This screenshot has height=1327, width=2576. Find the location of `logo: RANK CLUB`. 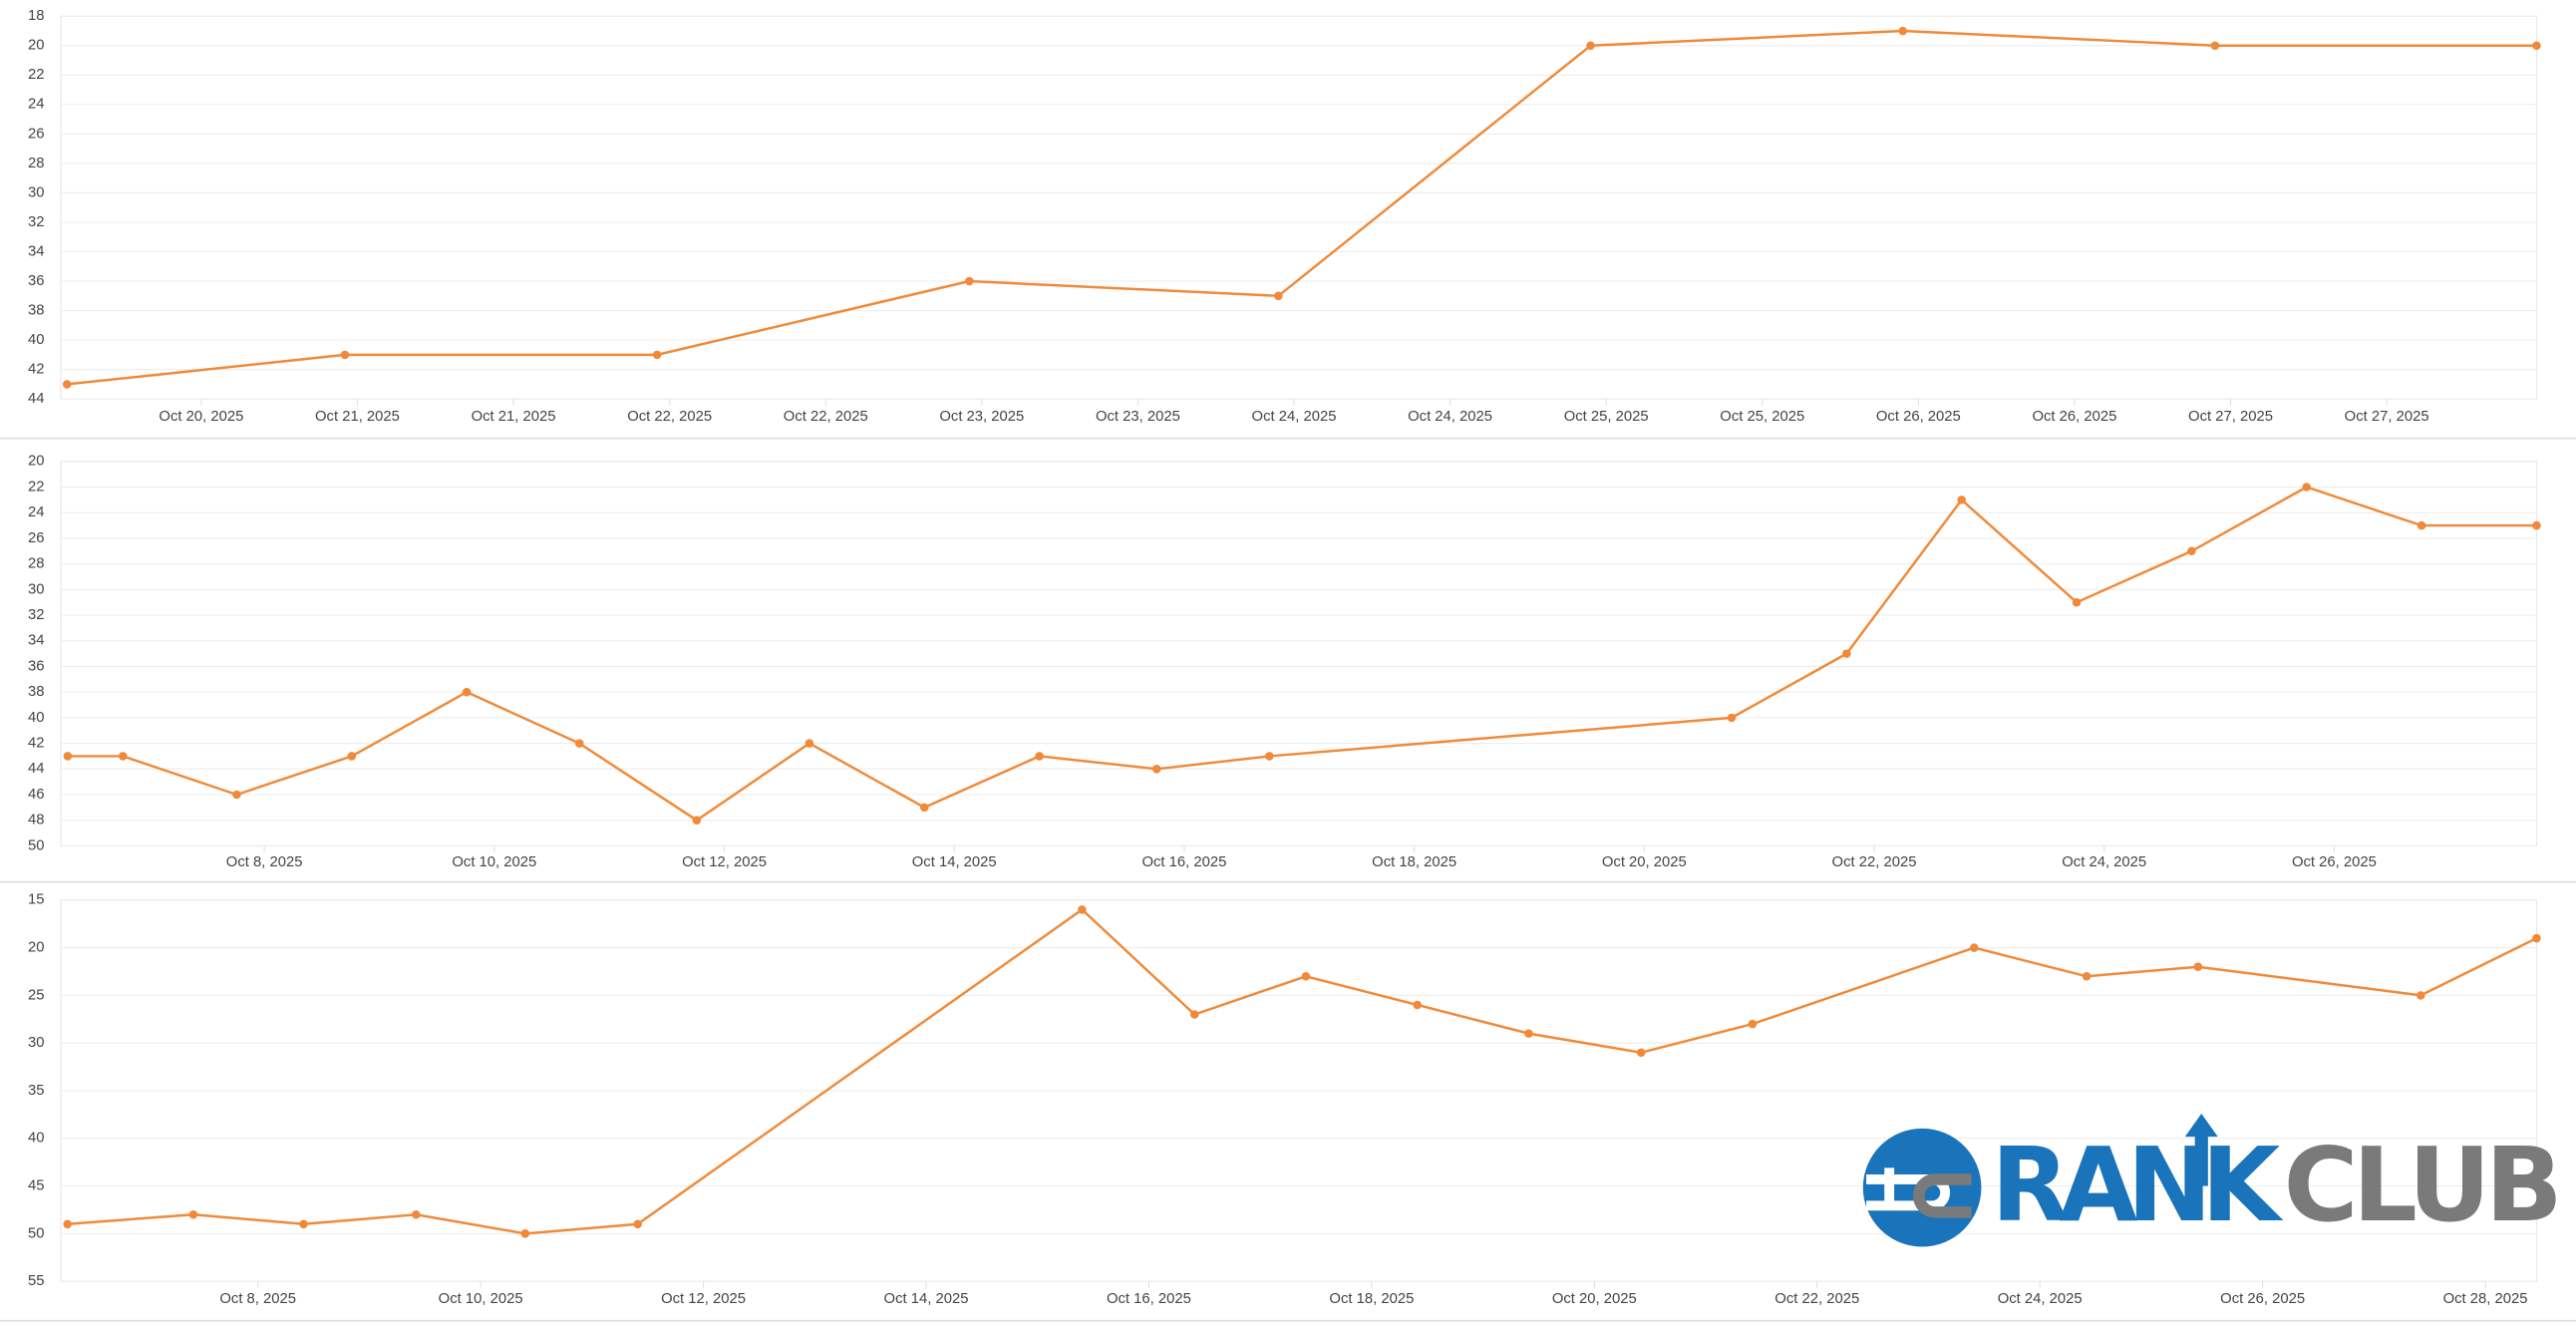

logo: RANK CLUB is located at coordinates (2212, 1181).